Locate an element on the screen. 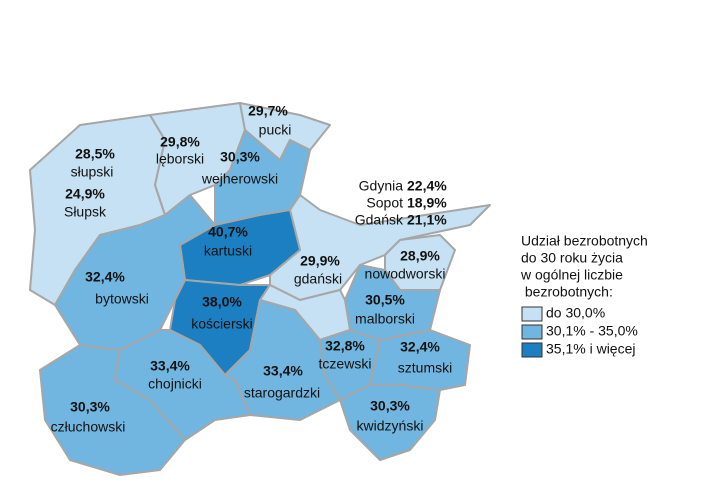 This screenshot has width=710, height=499. region-name: malborski is located at coordinates (385, 319).